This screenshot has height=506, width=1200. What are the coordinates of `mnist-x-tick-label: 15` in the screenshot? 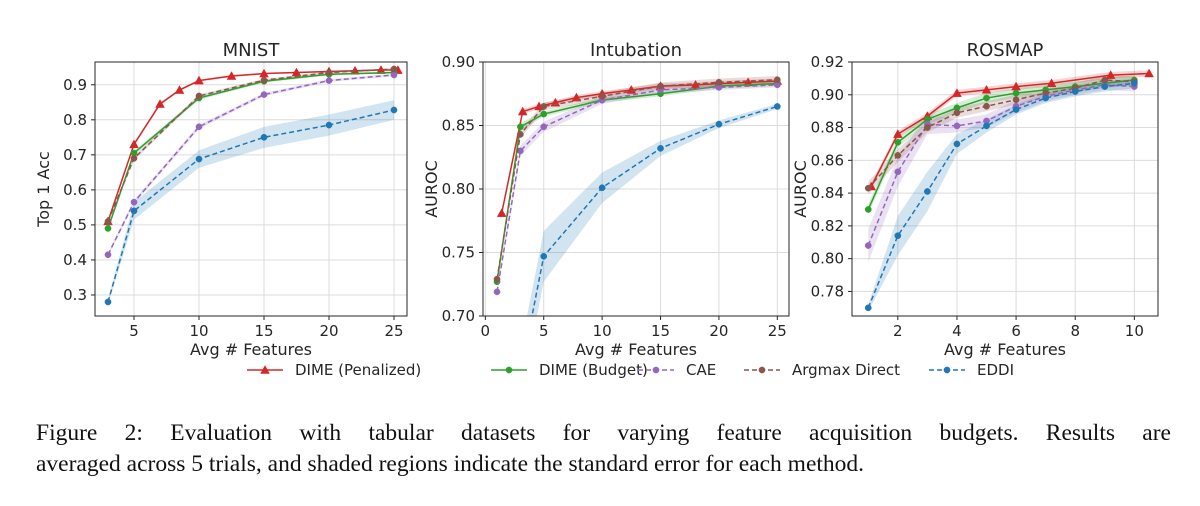 It's located at (263, 331).